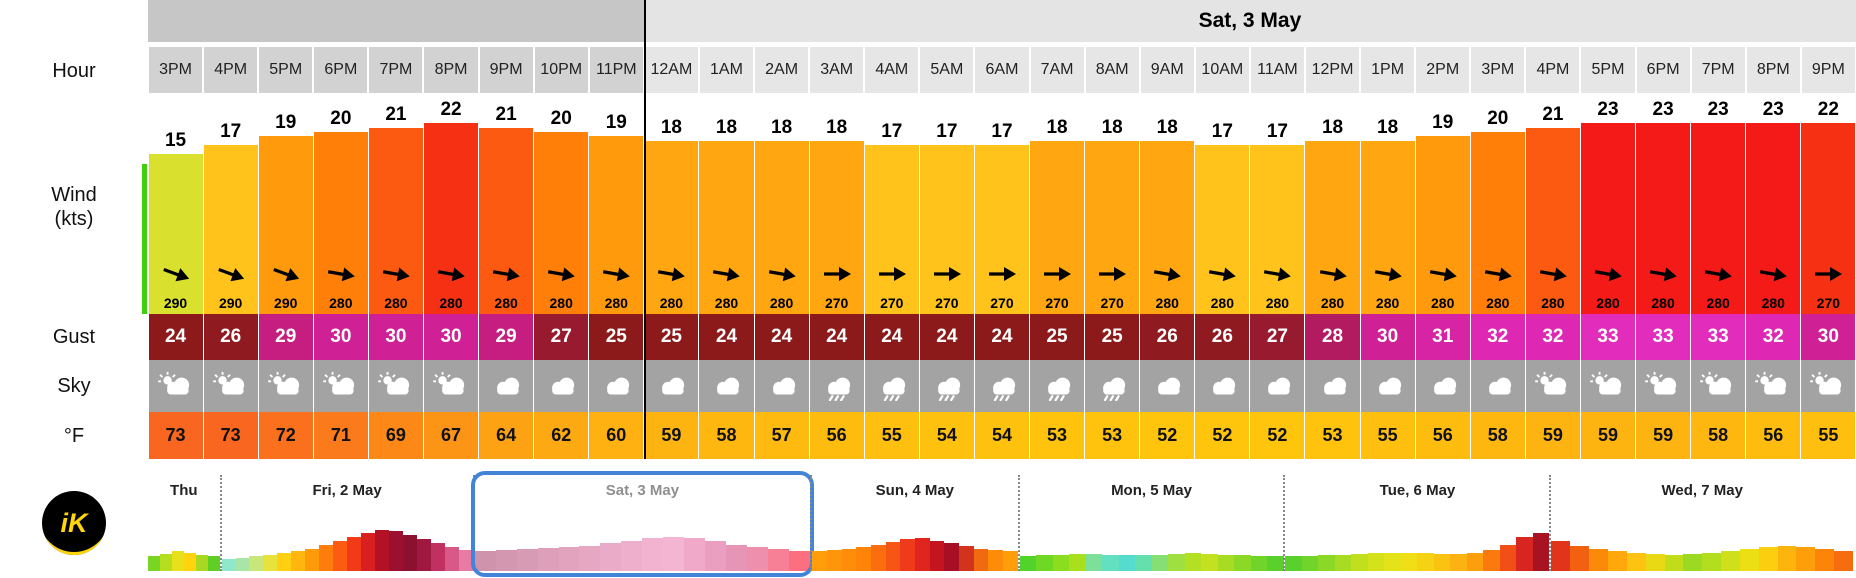 This screenshot has height=578, width=1856. What do you see at coordinates (561, 435) in the screenshot?
I see `temperature-cell: 62` at bounding box center [561, 435].